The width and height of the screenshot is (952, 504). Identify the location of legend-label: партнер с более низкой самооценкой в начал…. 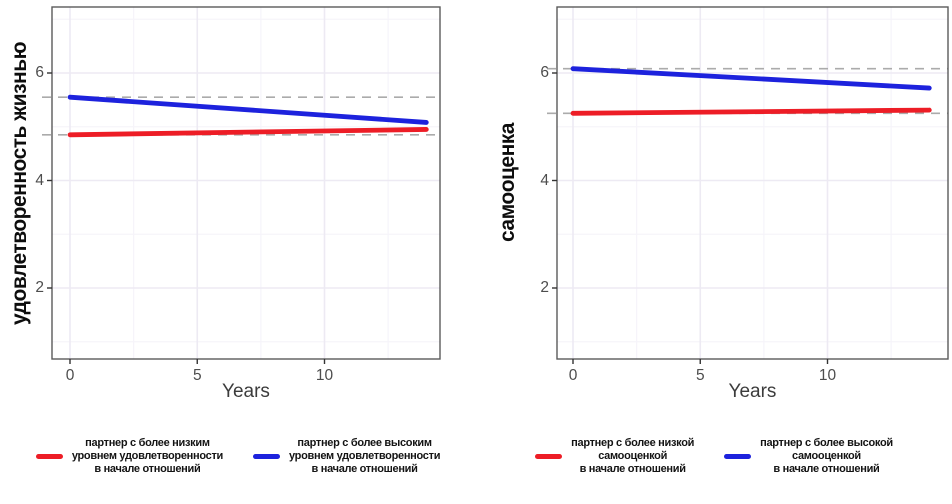
(632, 457).